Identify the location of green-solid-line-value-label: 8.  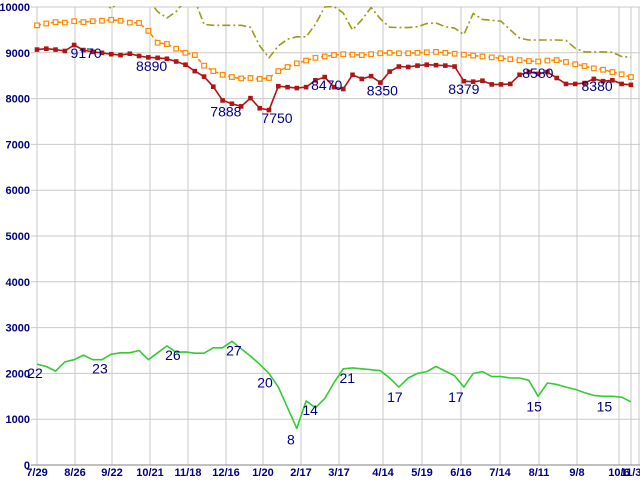
(291, 439).